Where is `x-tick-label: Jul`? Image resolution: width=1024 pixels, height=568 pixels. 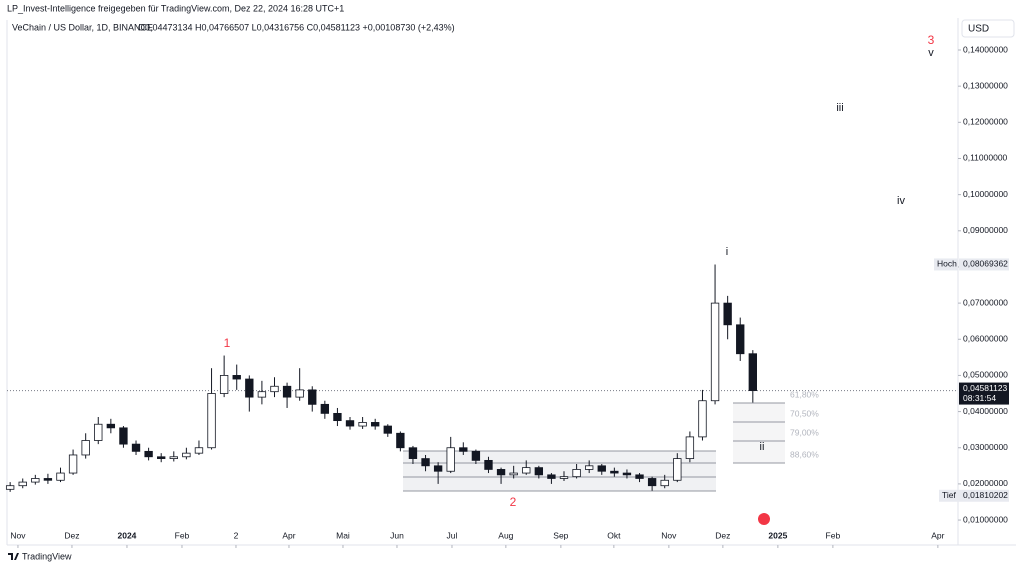 x-tick-label: Jul is located at coordinates (452, 535).